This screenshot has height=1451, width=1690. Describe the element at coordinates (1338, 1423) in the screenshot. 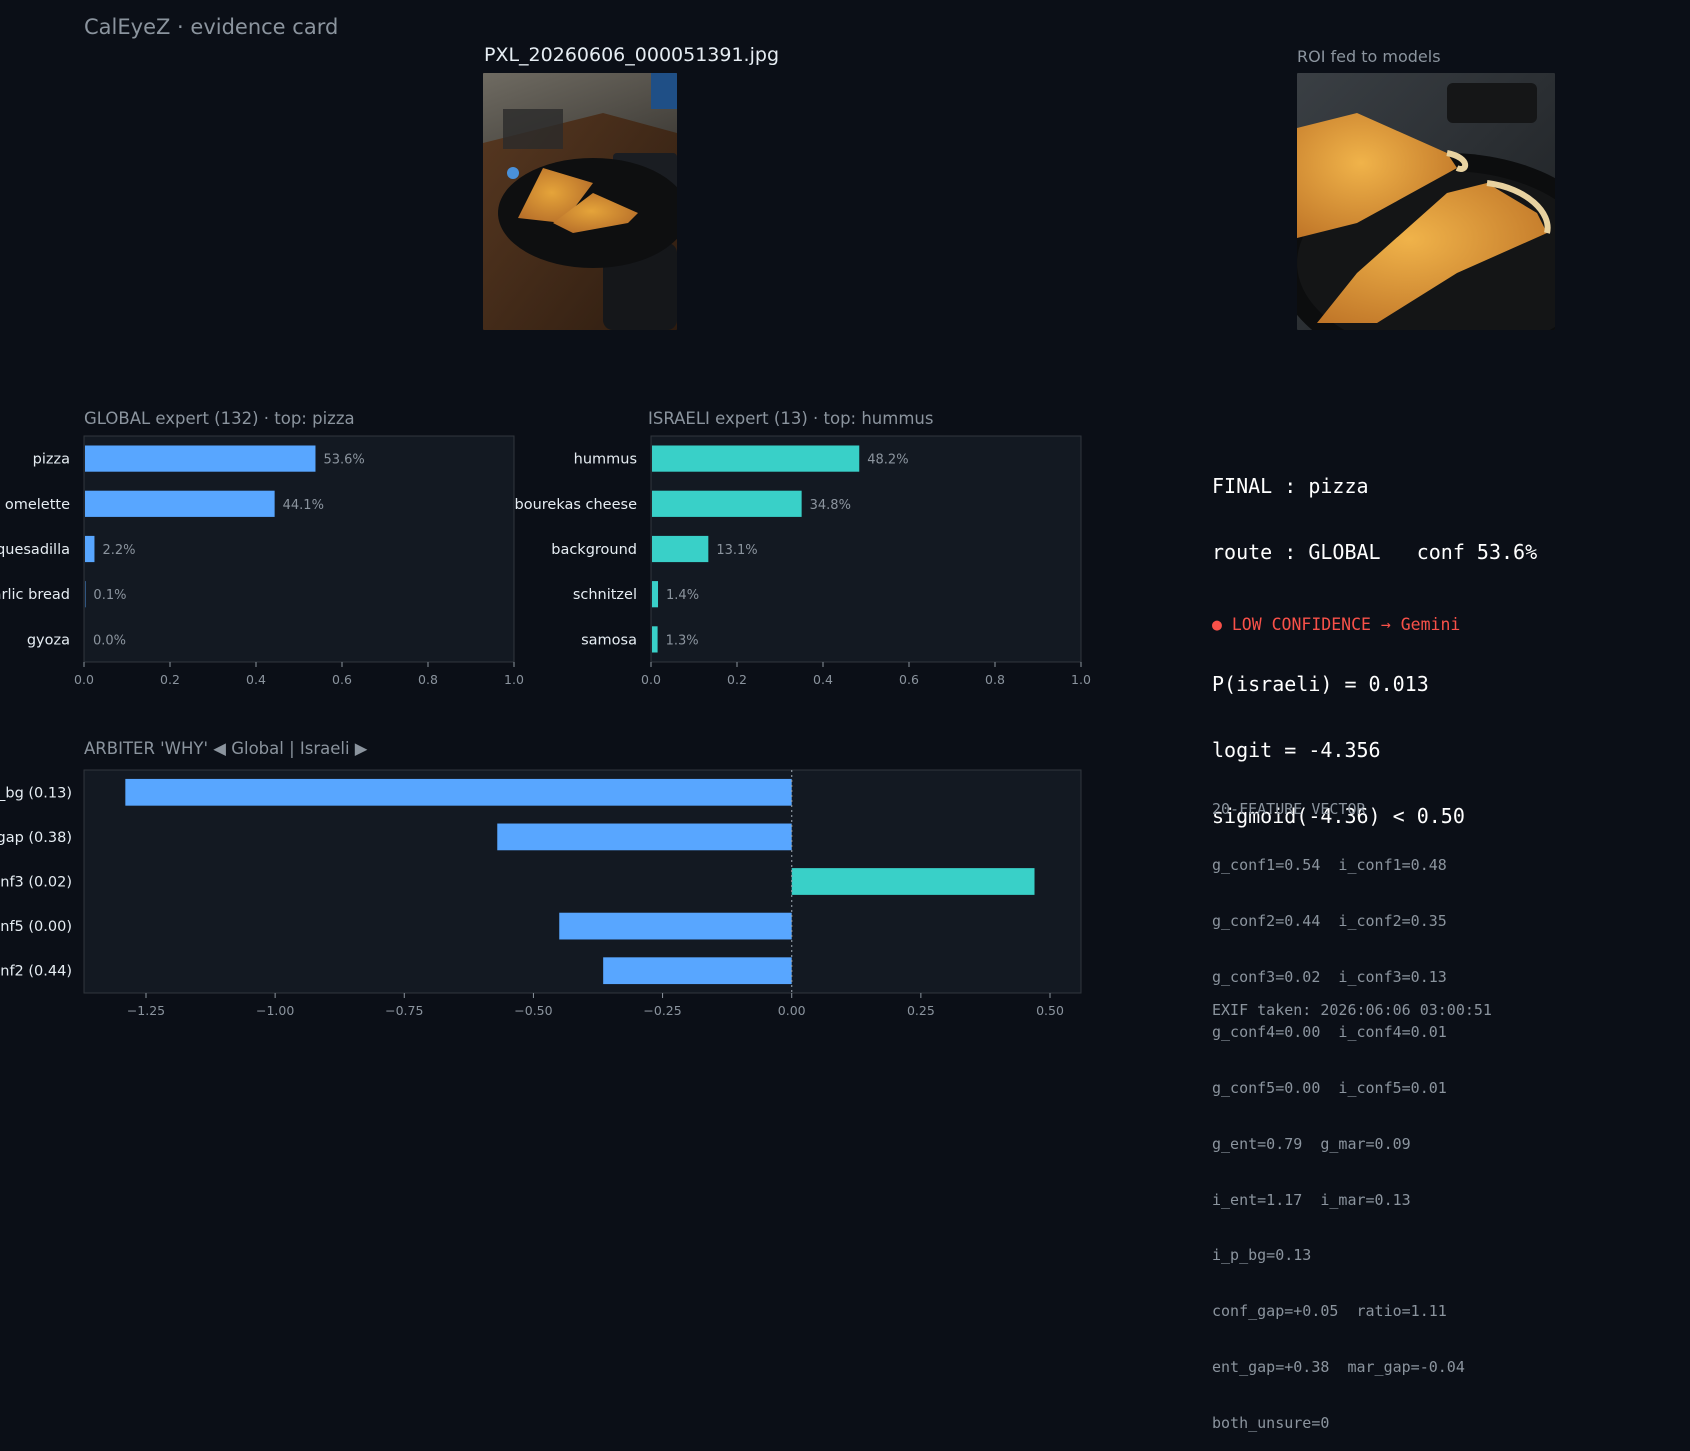

I see `feature-line: both_unsure=0` at that location.